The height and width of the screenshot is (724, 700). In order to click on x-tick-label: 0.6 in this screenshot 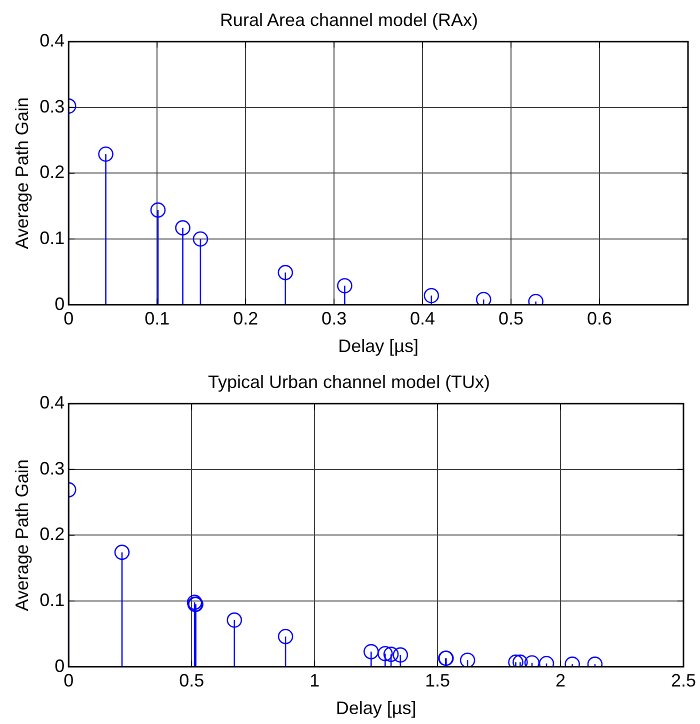, I will do `click(599, 318)`.